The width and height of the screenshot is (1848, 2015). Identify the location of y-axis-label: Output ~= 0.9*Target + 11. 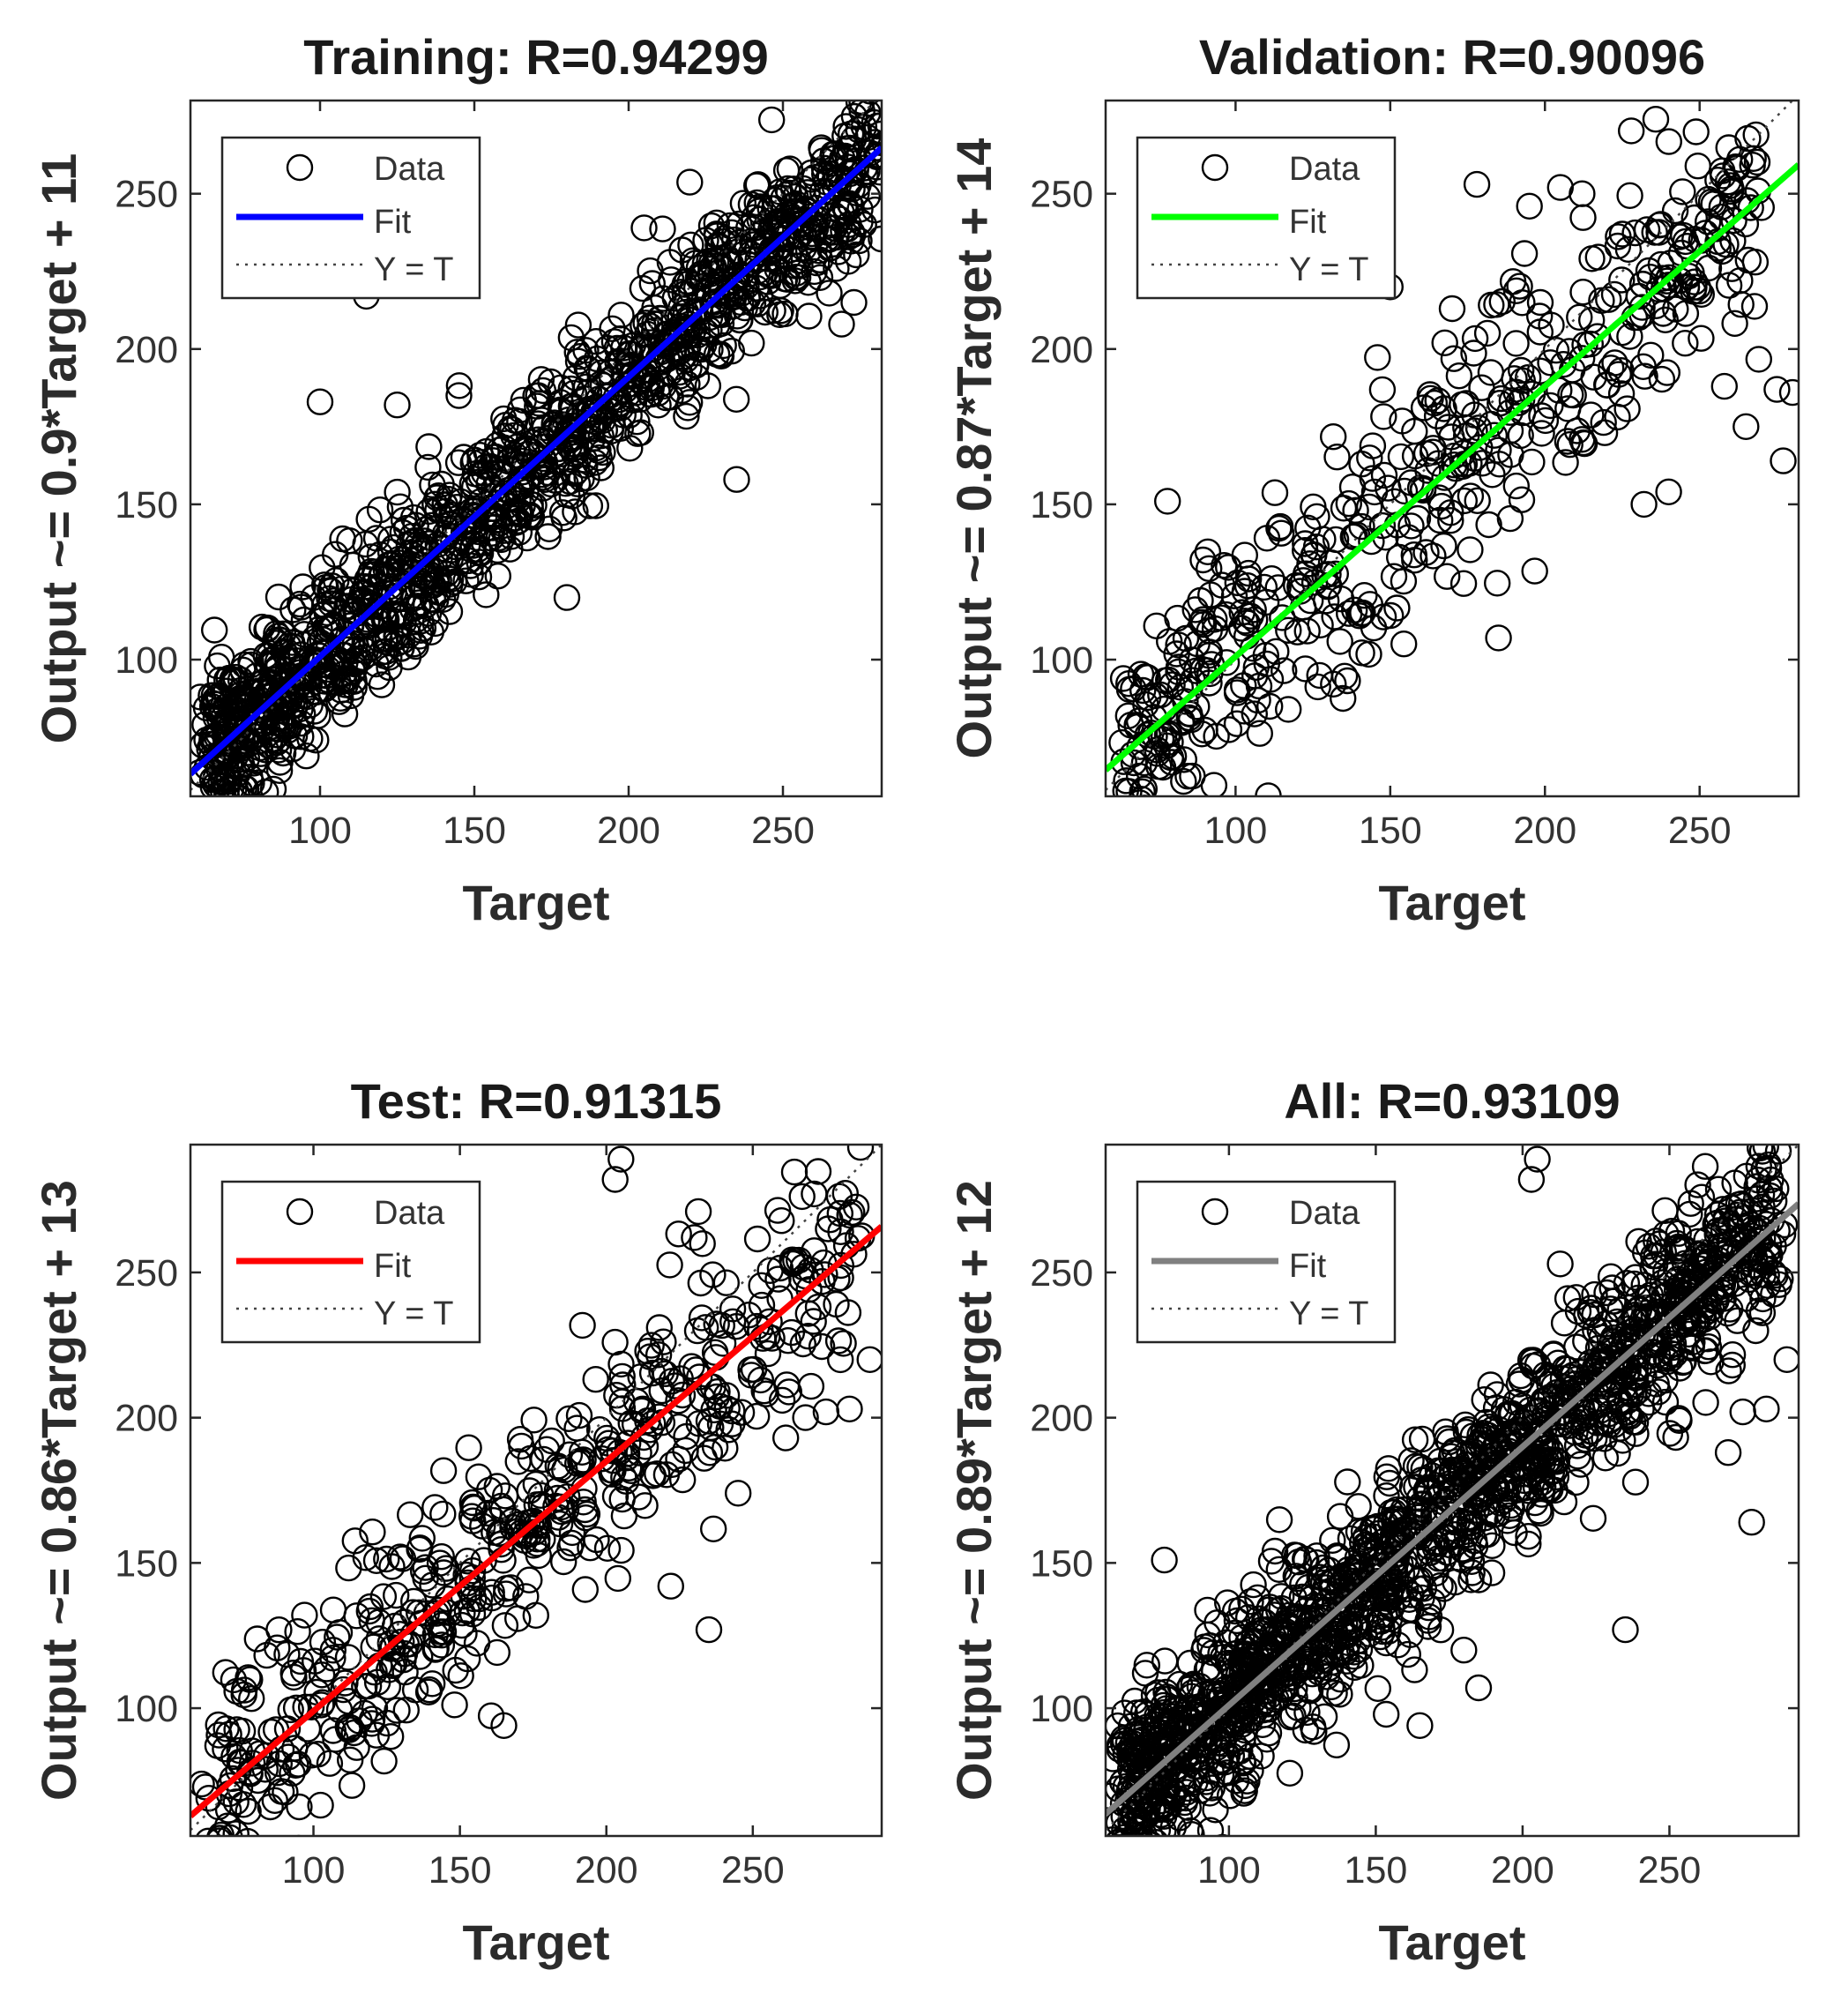
(58, 448).